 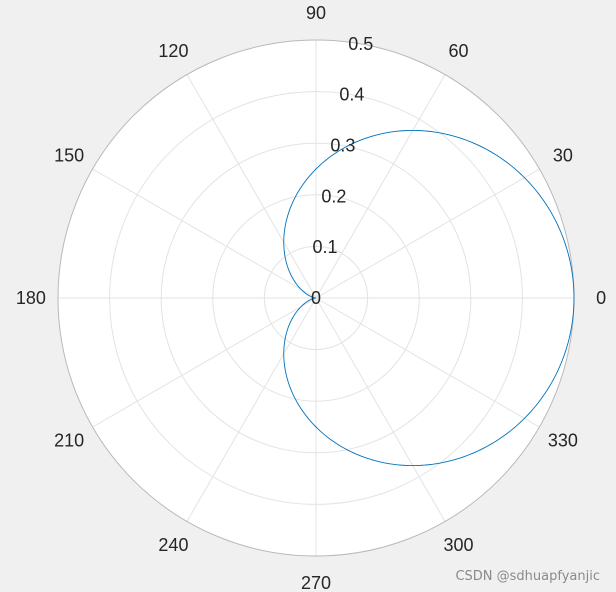 I want to click on theta-tick-label-330: 330, so click(x=563, y=441).